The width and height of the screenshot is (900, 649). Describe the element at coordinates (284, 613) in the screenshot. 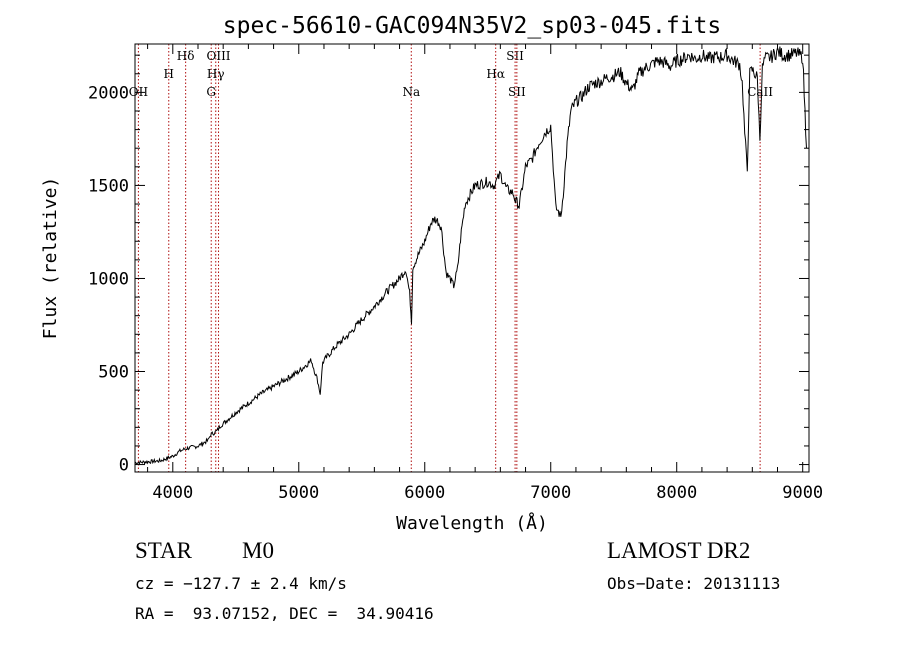

I see `coordinates: RA = 93.07152, DEC = 34.90416` at that location.